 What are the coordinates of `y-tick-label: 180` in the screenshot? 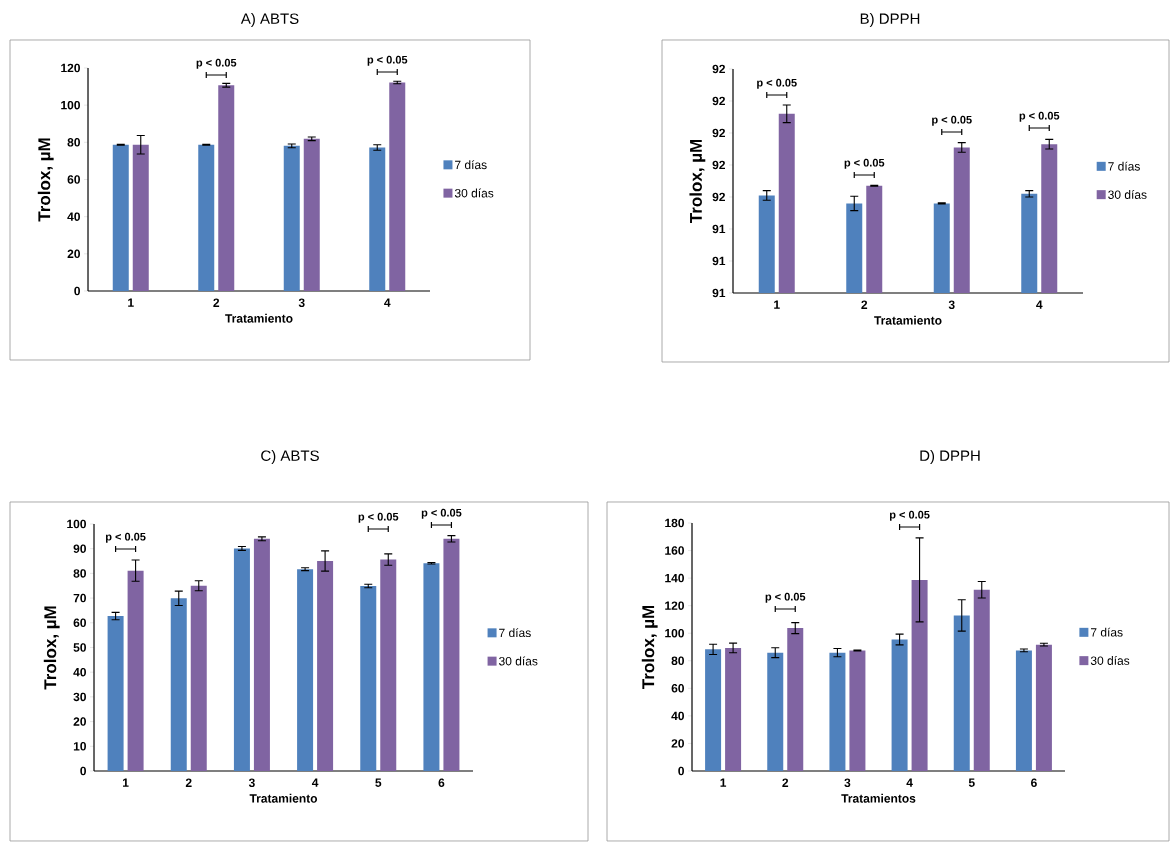 It's located at (674, 523).